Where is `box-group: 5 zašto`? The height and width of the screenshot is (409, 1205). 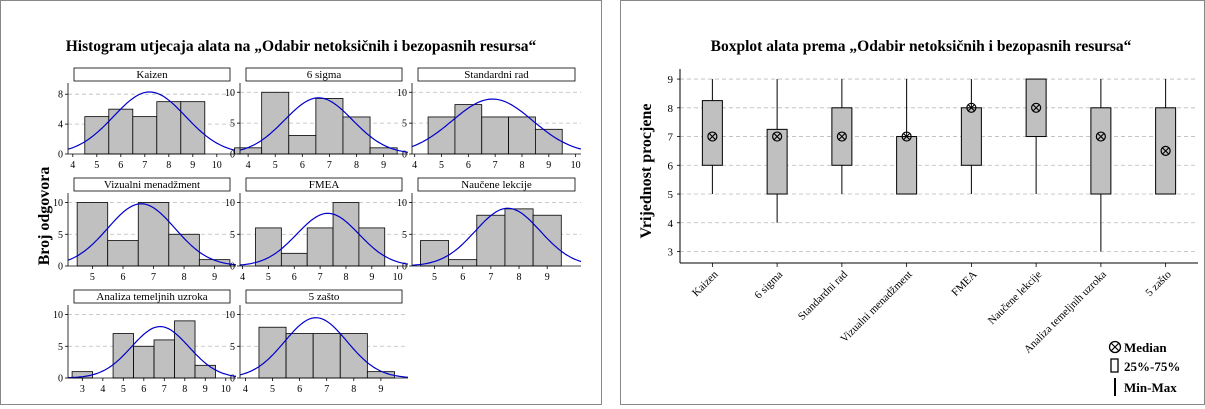
box-group: 5 zašto is located at coordinates (1160, 189).